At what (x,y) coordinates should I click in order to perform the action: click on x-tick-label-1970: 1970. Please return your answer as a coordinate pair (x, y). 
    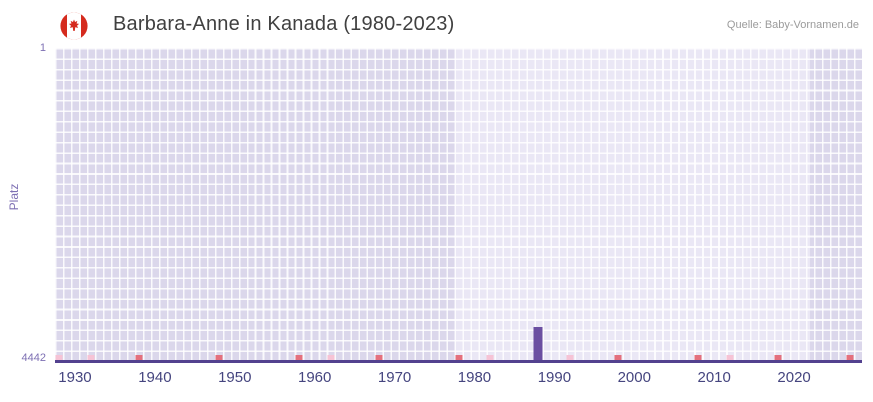
    Looking at the image, I should click on (394, 377).